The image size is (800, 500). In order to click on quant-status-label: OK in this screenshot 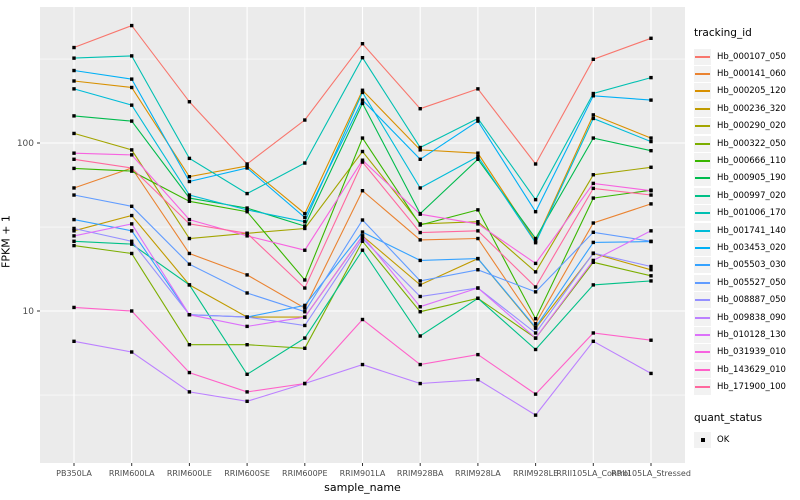, I will do `click(723, 439)`.